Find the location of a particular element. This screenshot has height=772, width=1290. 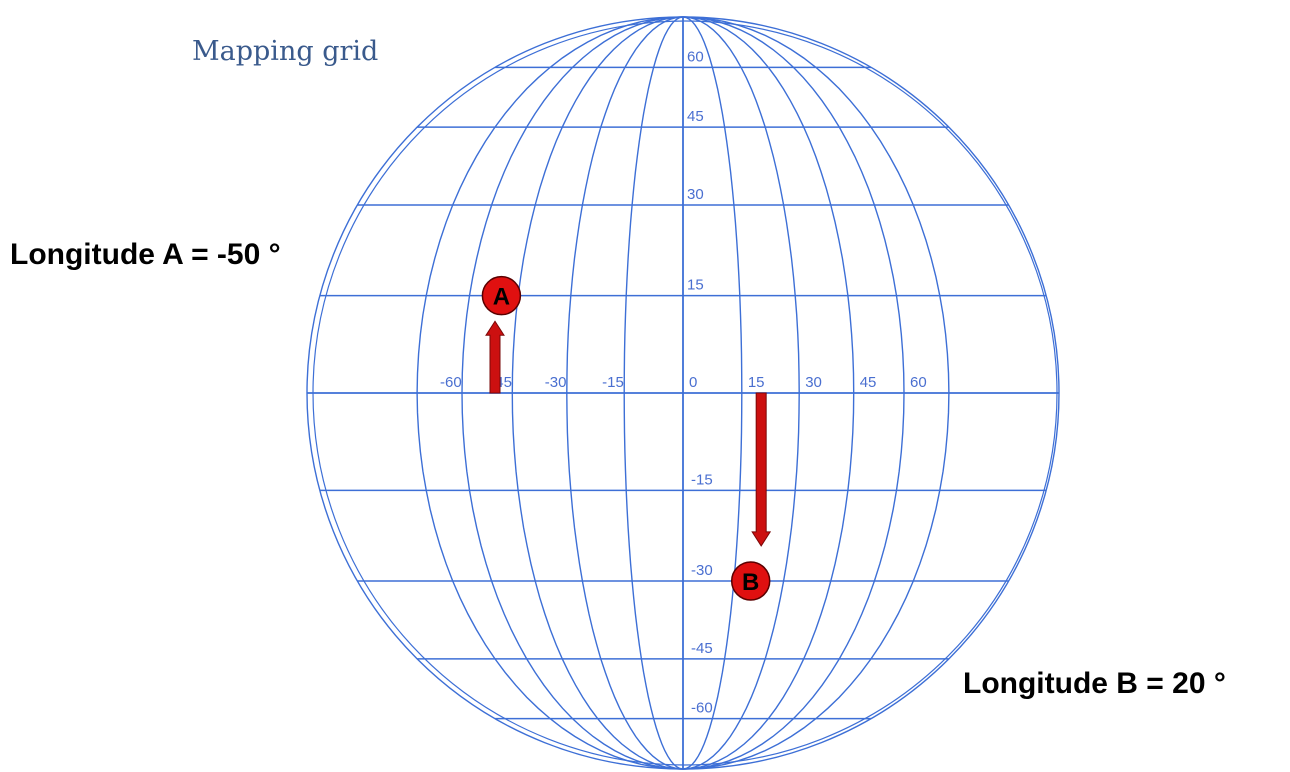

callout-longitude-b: Longitude B = 20 ° is located at coordinates (1094, 683).